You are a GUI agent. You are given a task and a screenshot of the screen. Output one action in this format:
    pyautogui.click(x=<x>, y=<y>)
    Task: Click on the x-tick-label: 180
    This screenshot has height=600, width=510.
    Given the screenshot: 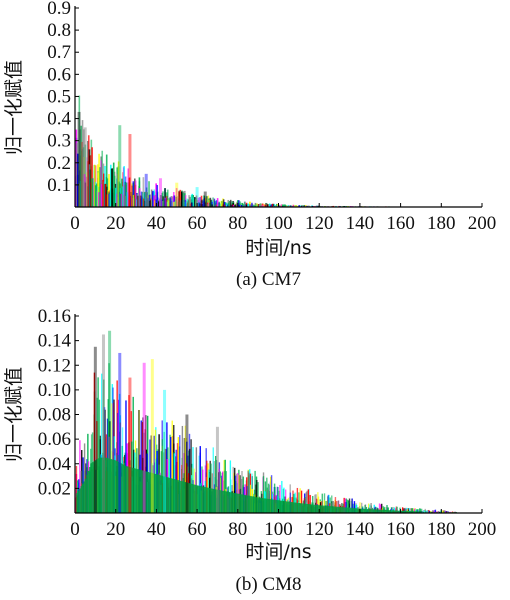 What is the action you would take?
    pyautogui.click(x=441, y=223)
    